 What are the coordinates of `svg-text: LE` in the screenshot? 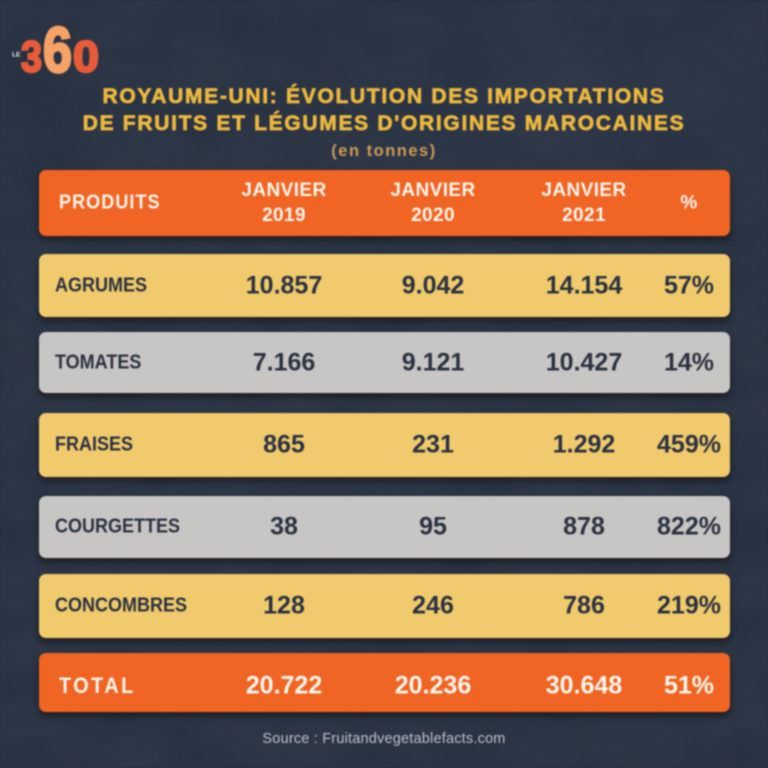 It's located at (16, 55).